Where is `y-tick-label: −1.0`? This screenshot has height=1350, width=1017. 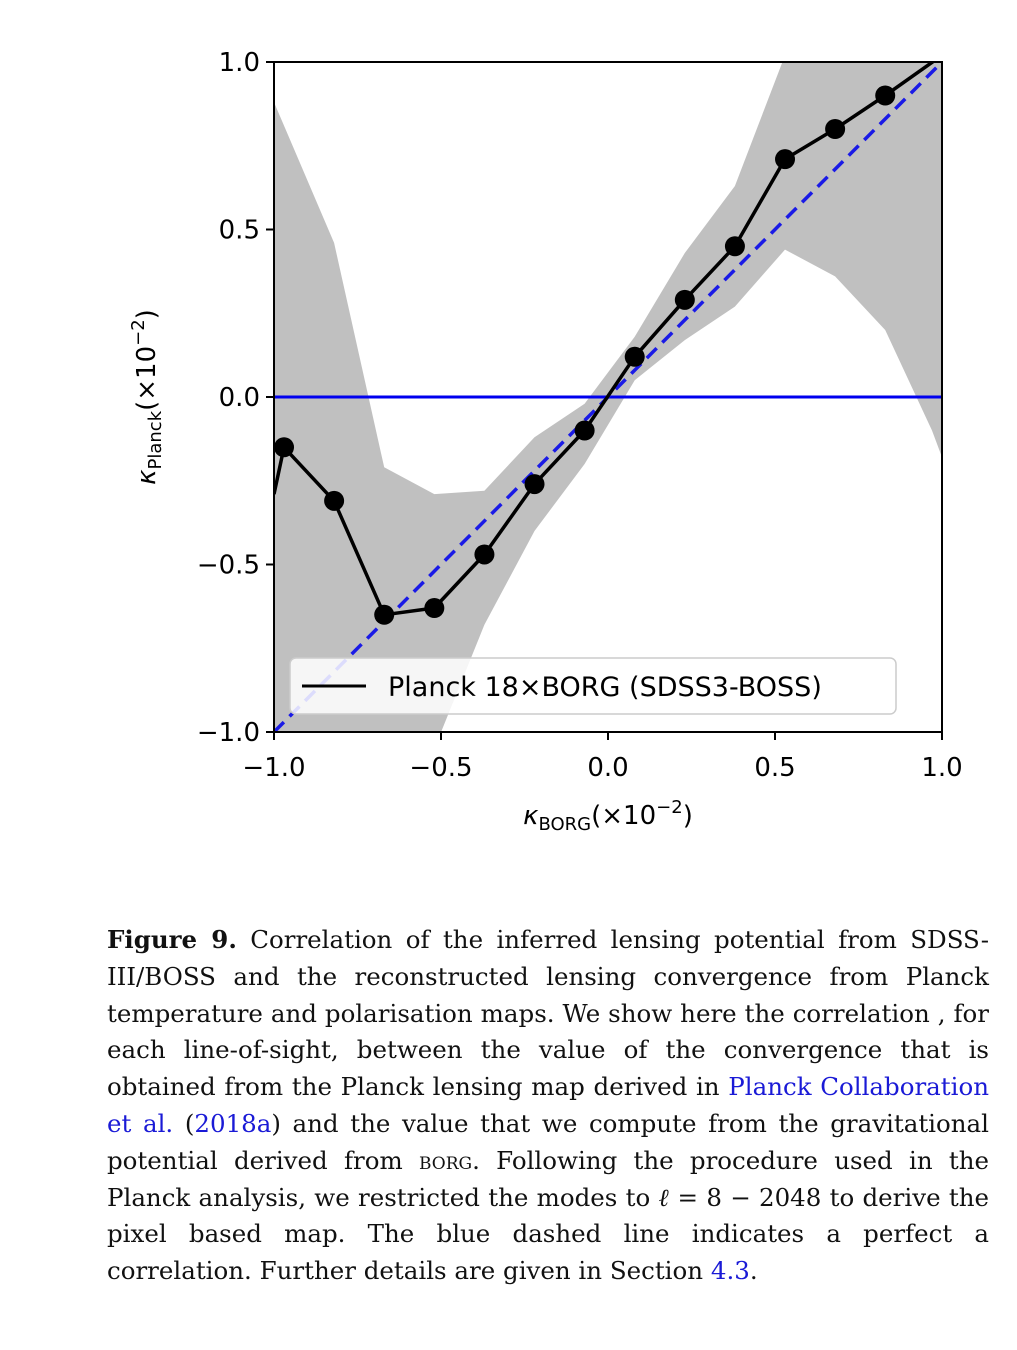
y-tick-label: −1.0 is located at coordinates (228, 733).